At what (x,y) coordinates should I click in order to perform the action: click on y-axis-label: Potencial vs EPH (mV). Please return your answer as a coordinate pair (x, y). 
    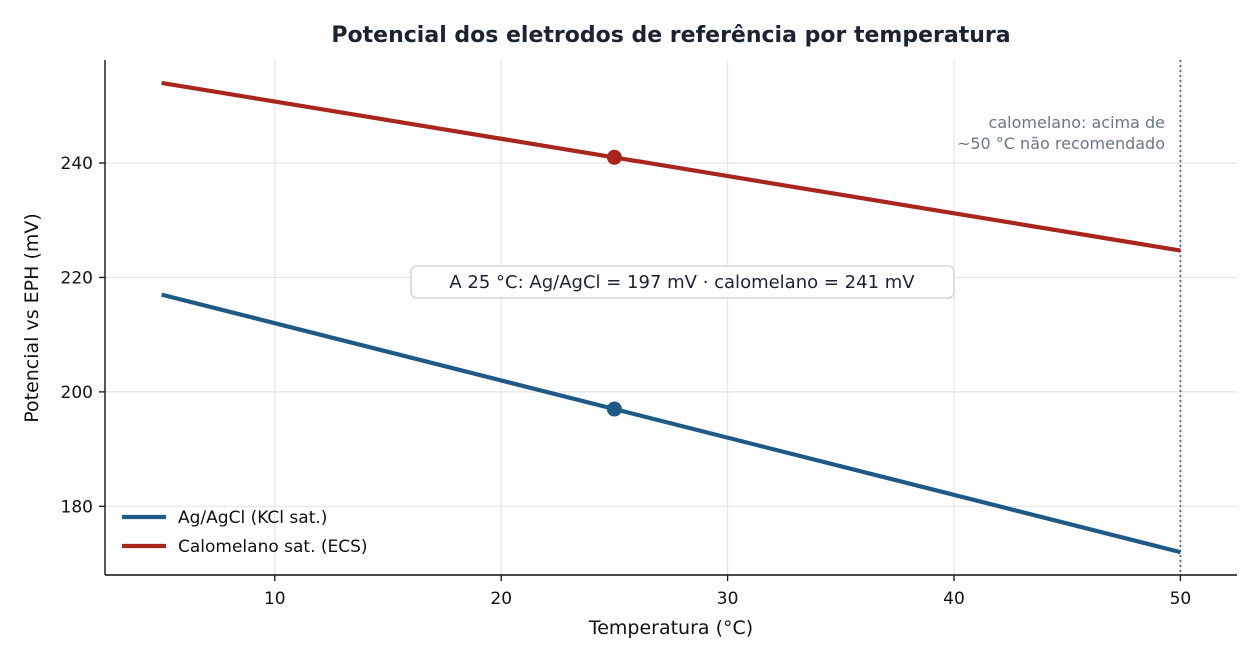
    Looking at the image, I should click on (32, 318).